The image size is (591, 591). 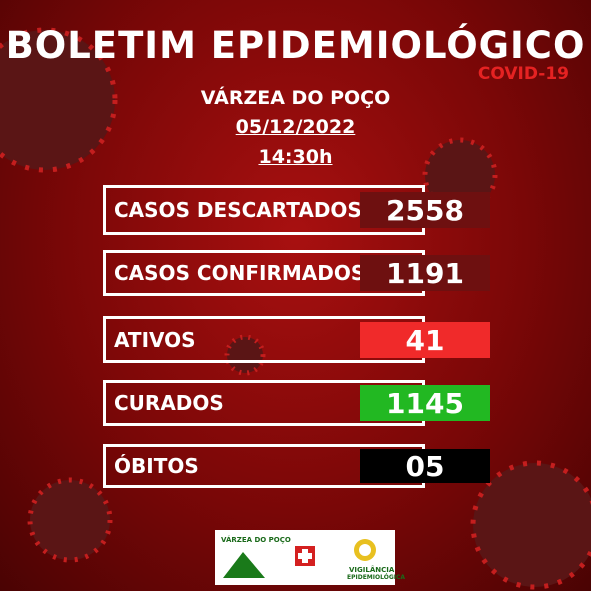 What do you see at coordinates (295, 45) in the screenshot?
I see `title: BOLETIM EPIDEMIOLÓGICO` at bounding box center [295, 45].